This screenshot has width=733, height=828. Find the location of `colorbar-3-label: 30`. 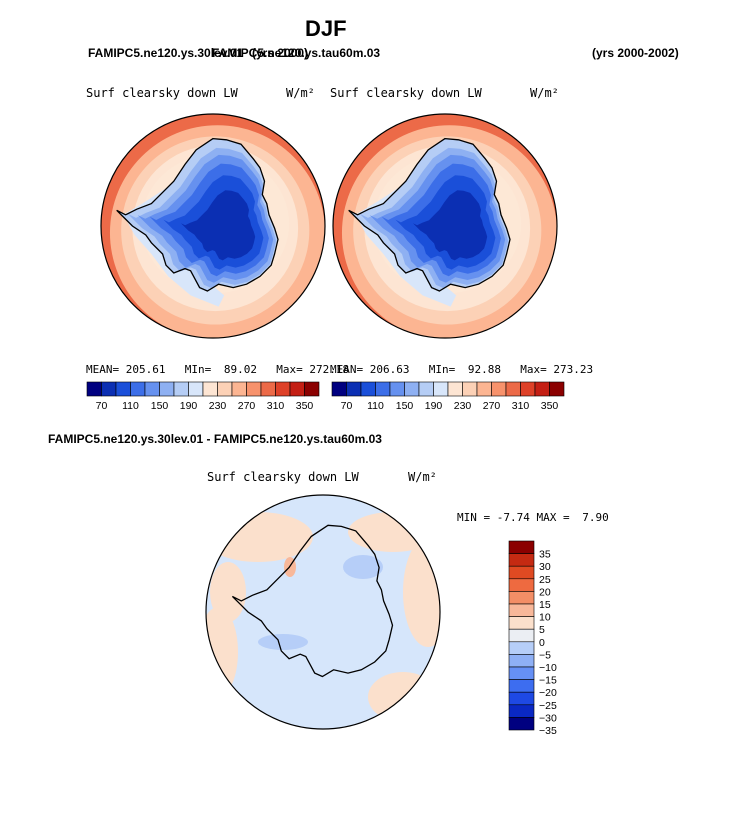

colorbar-3-label: 30 is located at coordinates (545, 567).